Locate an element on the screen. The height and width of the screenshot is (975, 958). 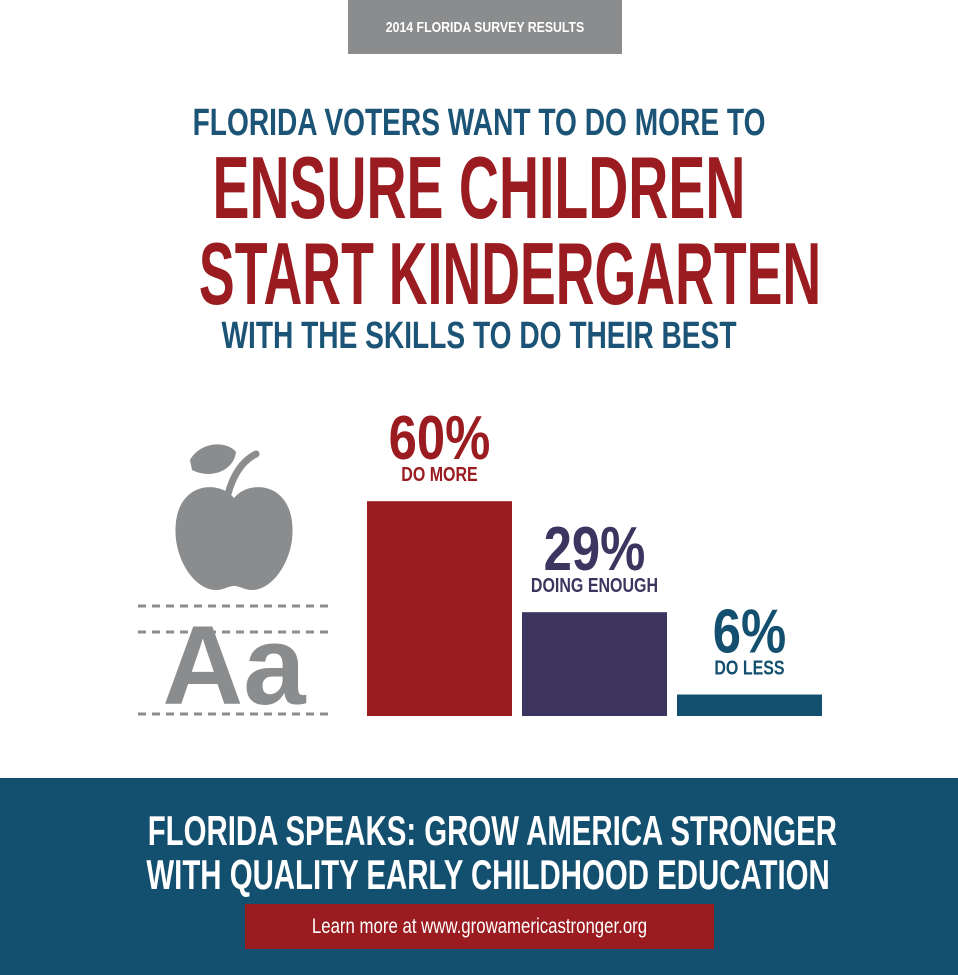
value-label: 29% is located at coordinates (595, 550).